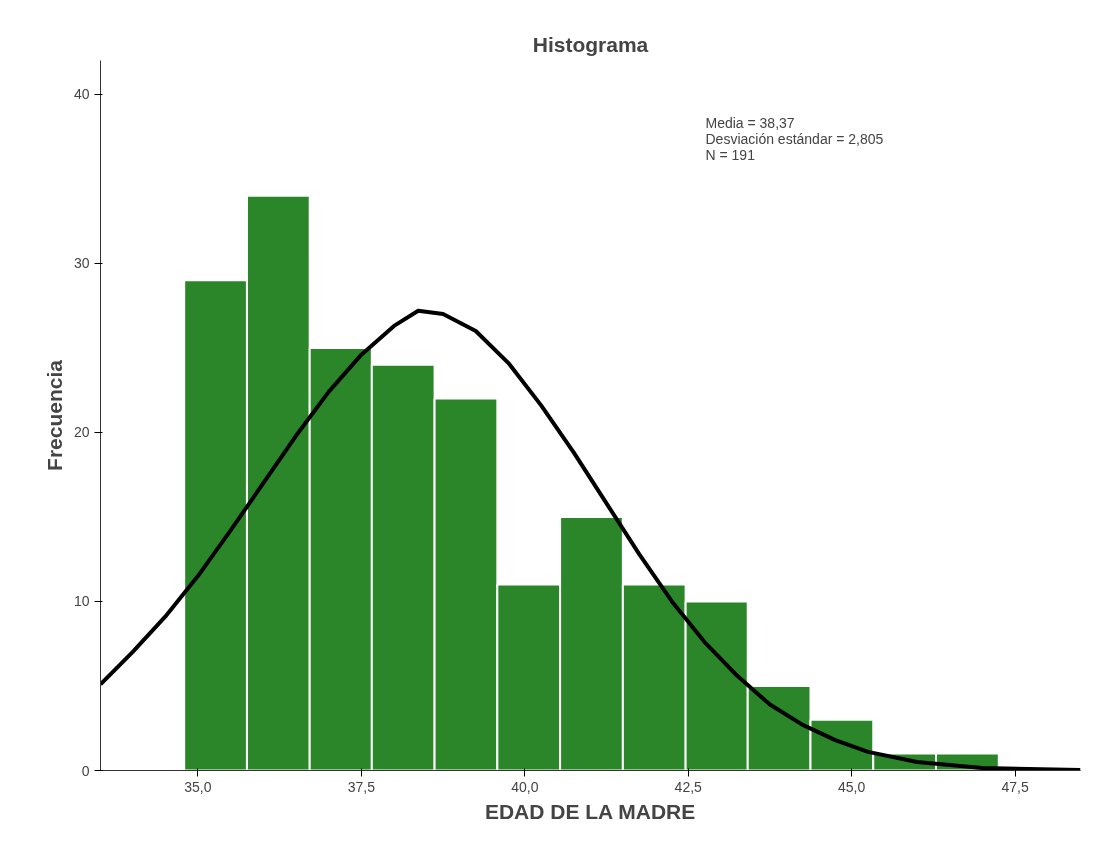  I want to click on y-tick-label: 10, so click(81, 601).